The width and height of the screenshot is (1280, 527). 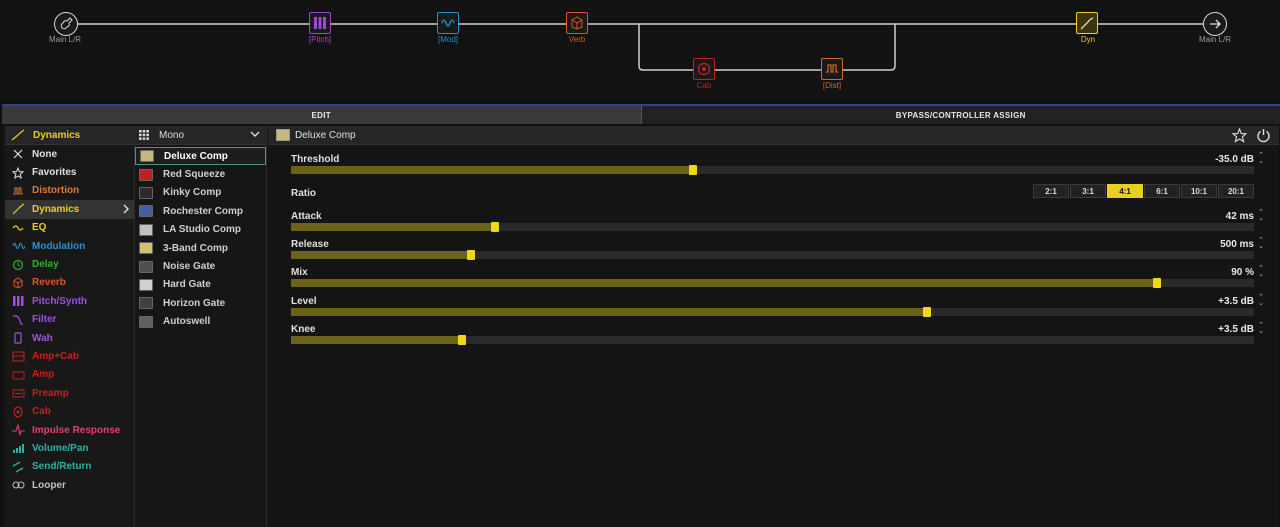 I want to click on chain-label-dyn: Dyn, so click(x=1088, y=39).